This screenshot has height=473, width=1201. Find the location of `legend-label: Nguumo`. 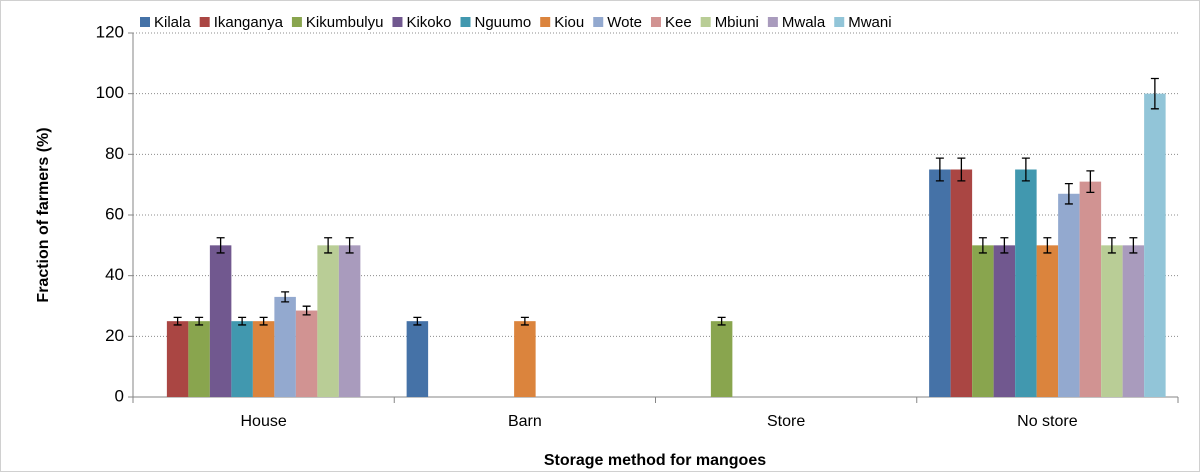

legend-label: Nguumo is located at coordinates (503, 22).